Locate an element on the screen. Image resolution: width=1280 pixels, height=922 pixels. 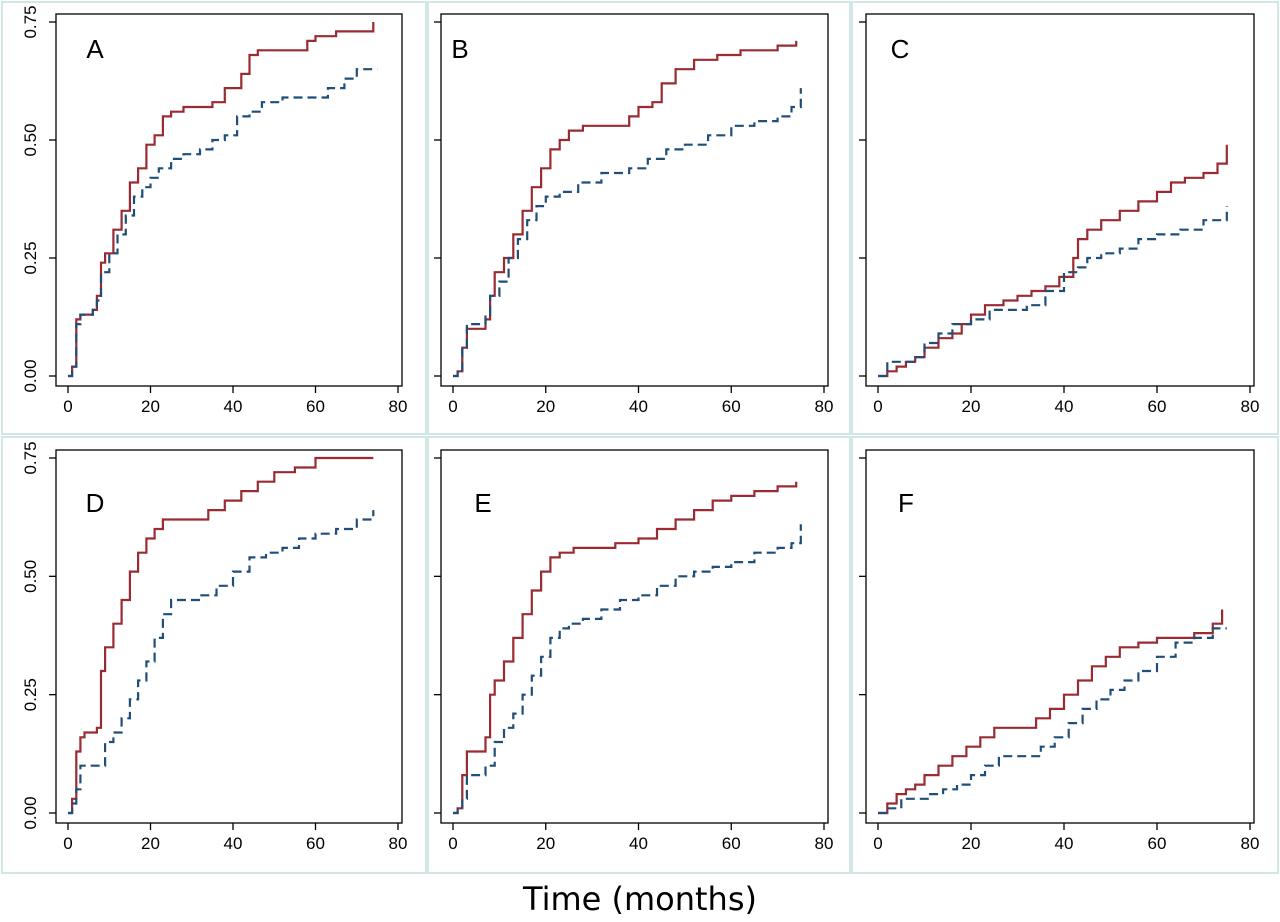
panel-letter: D is located at coordinates (95, 503).